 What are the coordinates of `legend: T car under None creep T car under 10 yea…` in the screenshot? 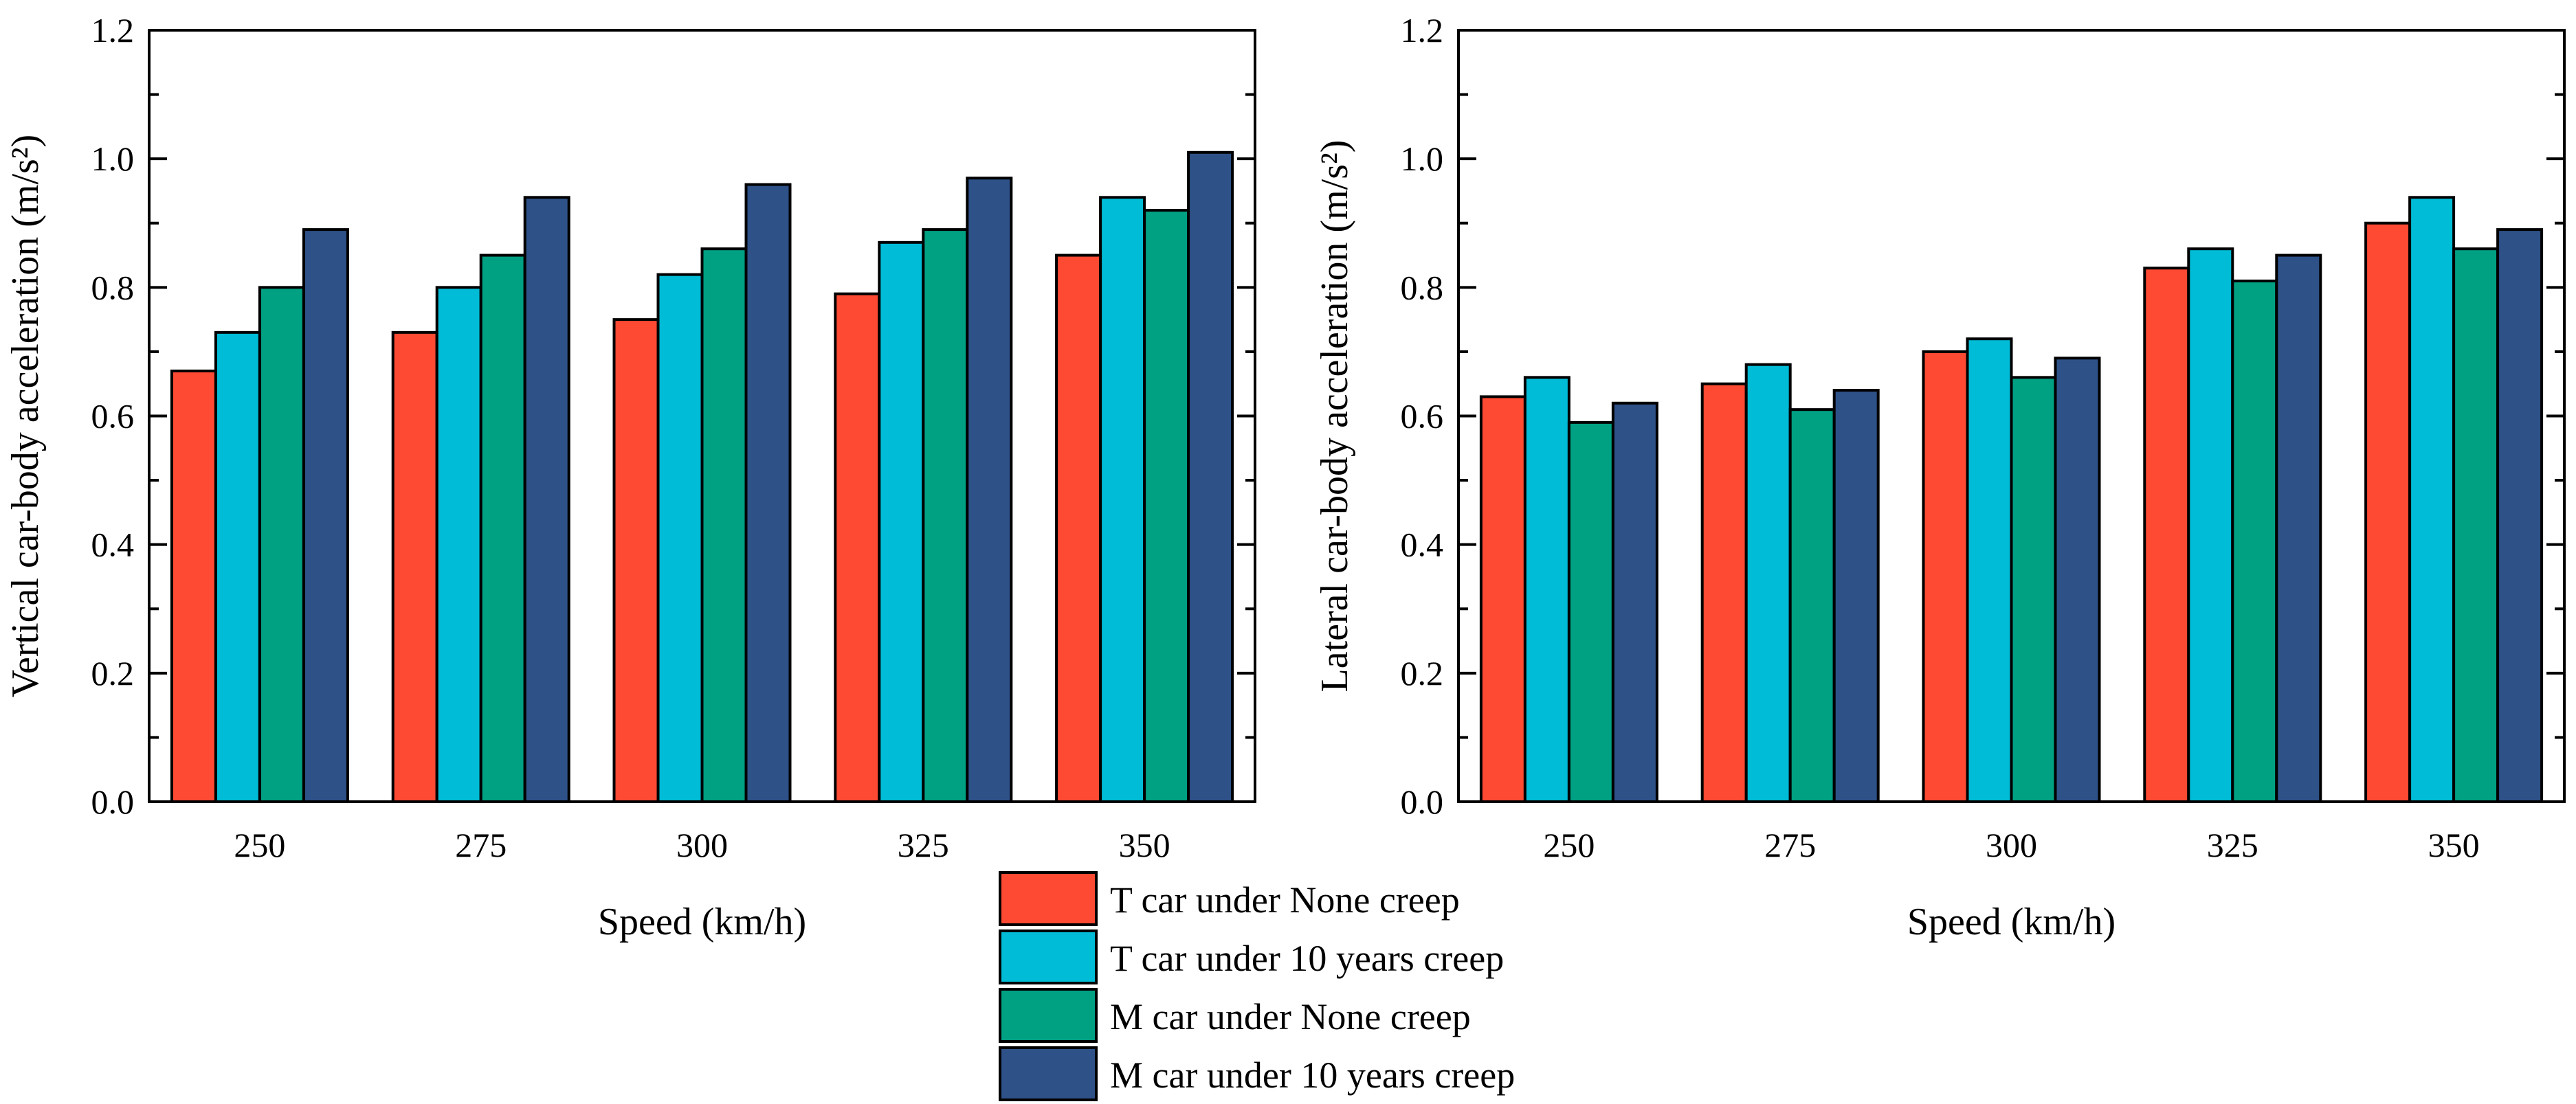 It's located at (1257, 986).